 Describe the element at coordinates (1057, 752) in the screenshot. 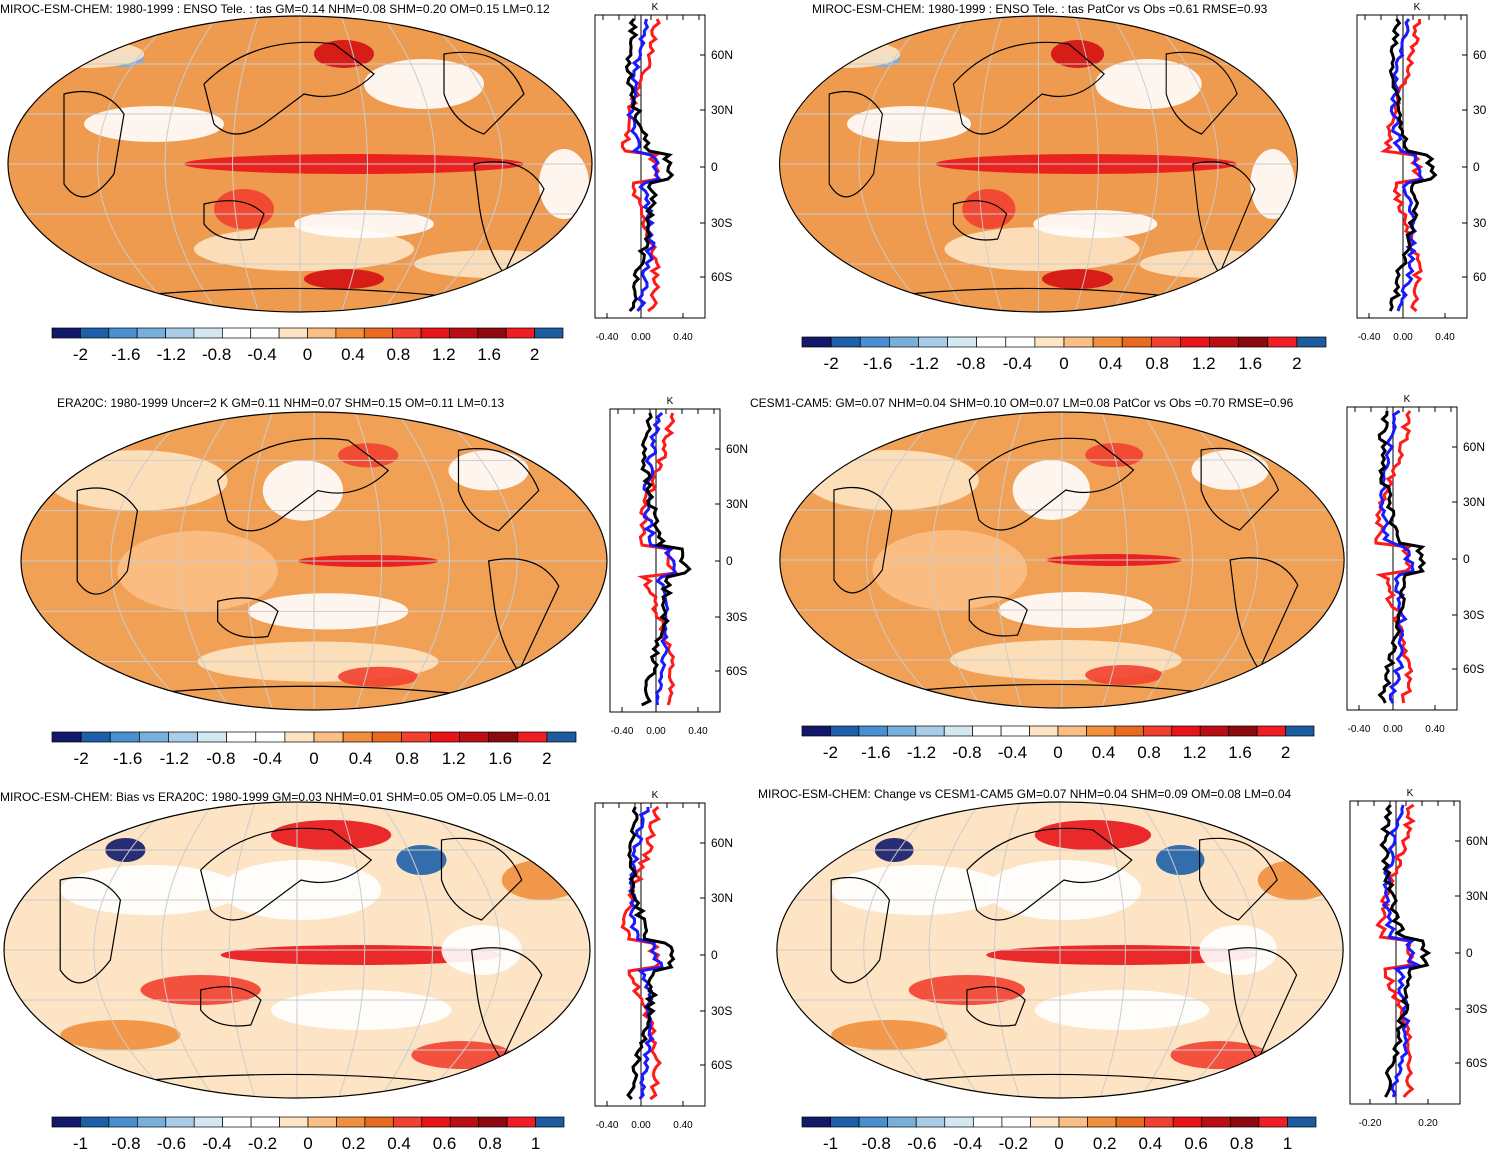

I see `colorbar-label: 0` at that location.